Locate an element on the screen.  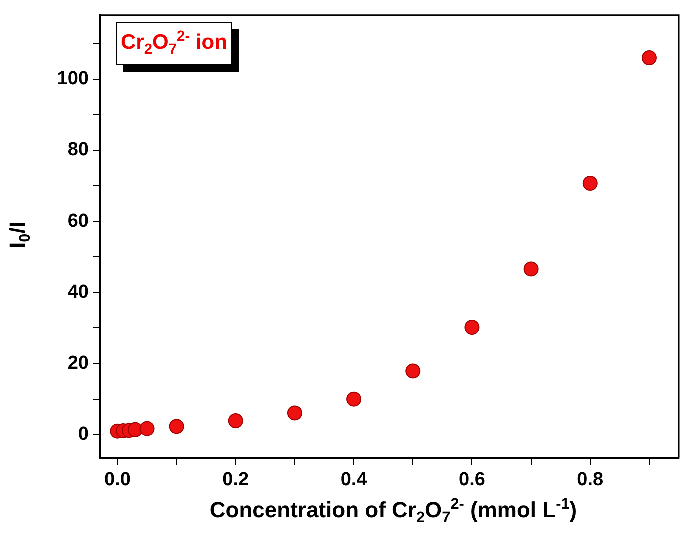
annotation: Cr$_{2}$O$_{7}$$^{2-}$ ion is located at coordinates (174, 44).